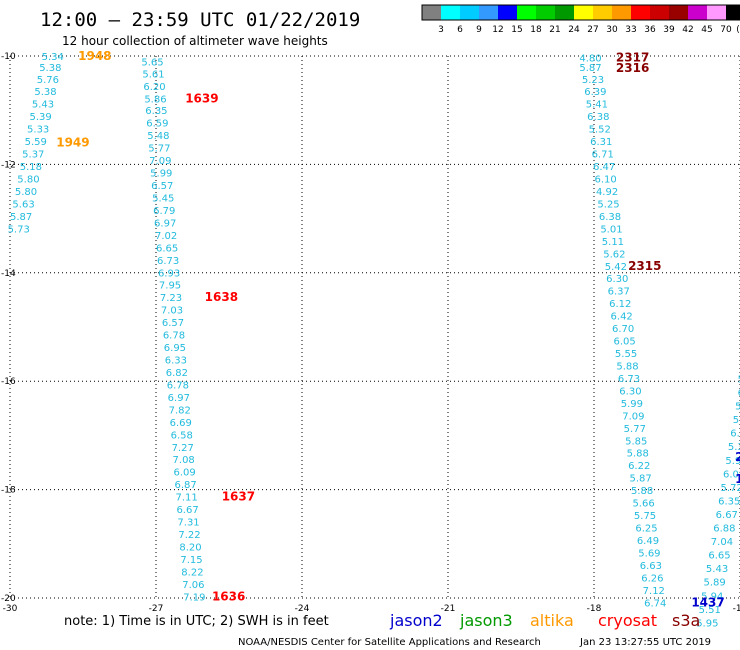 The width and height of the screenshot is (740, 650). What do you see at coordinates (731, 474) in the screenshot?
I see `wave-height-label: 6.08` at bounding box center [731, 474].